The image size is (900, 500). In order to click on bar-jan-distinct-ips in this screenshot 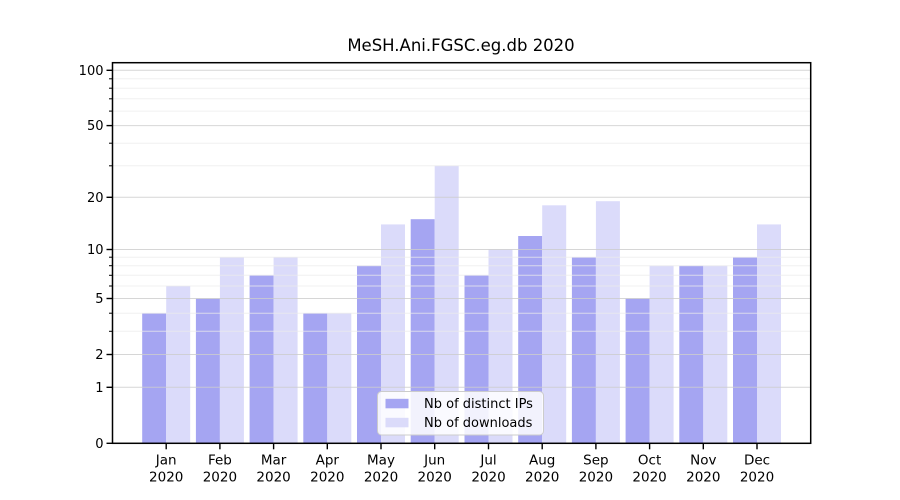, I will do `click(154, 378)`.